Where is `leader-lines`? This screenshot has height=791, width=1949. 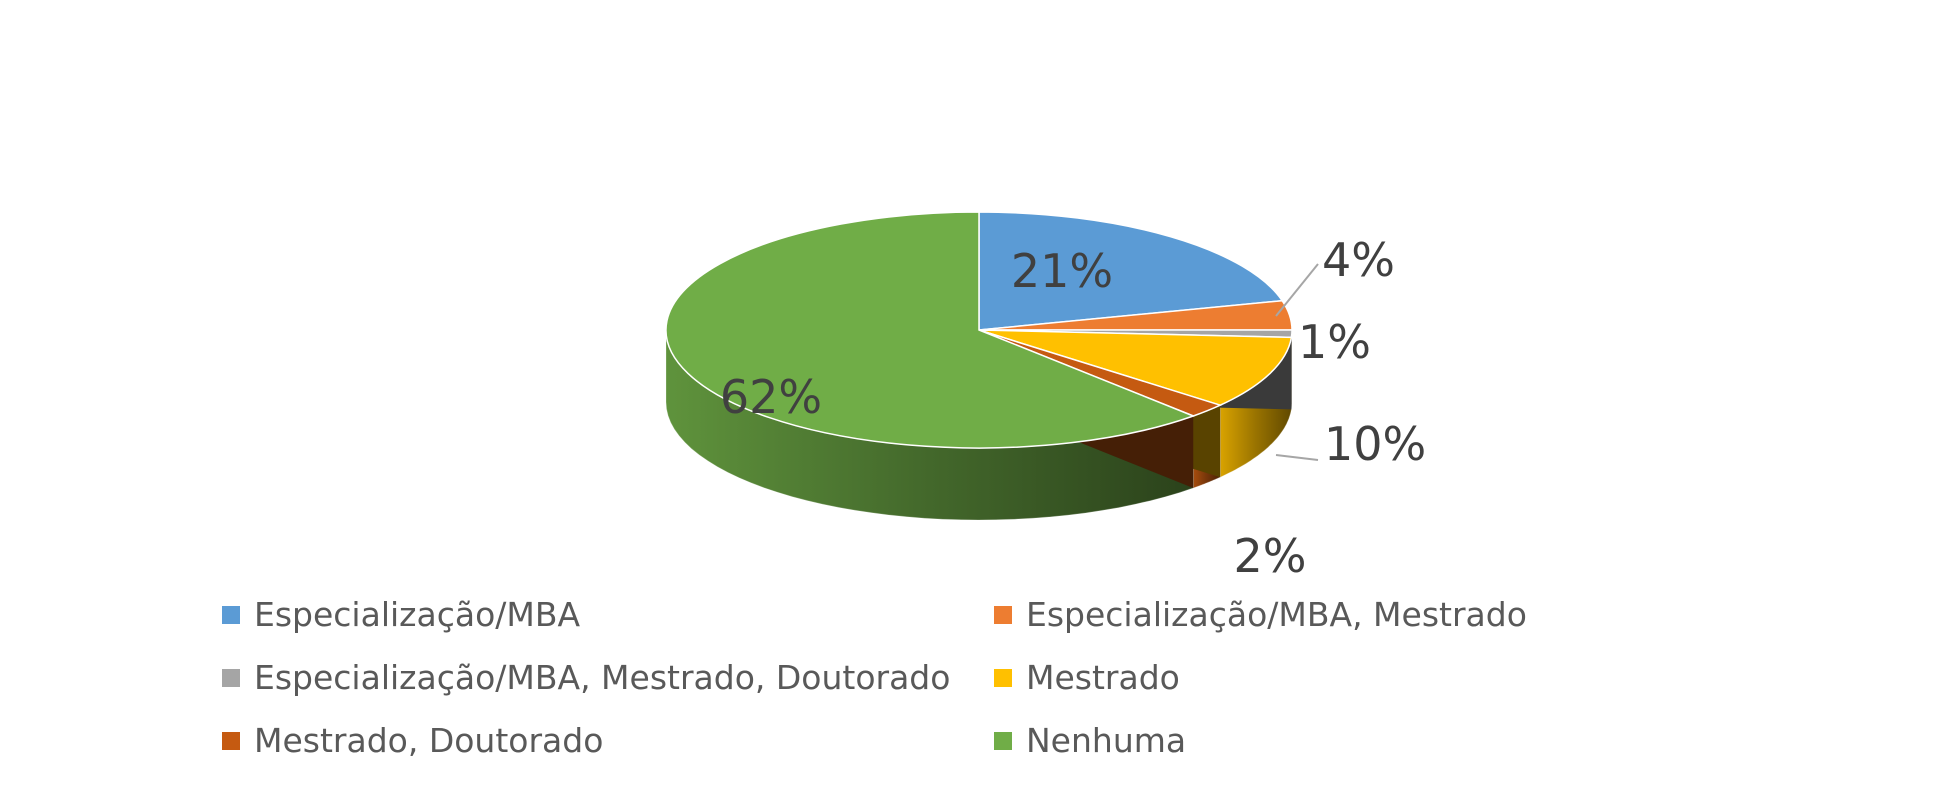 leader-lines is located at coordinates (1297, 362).